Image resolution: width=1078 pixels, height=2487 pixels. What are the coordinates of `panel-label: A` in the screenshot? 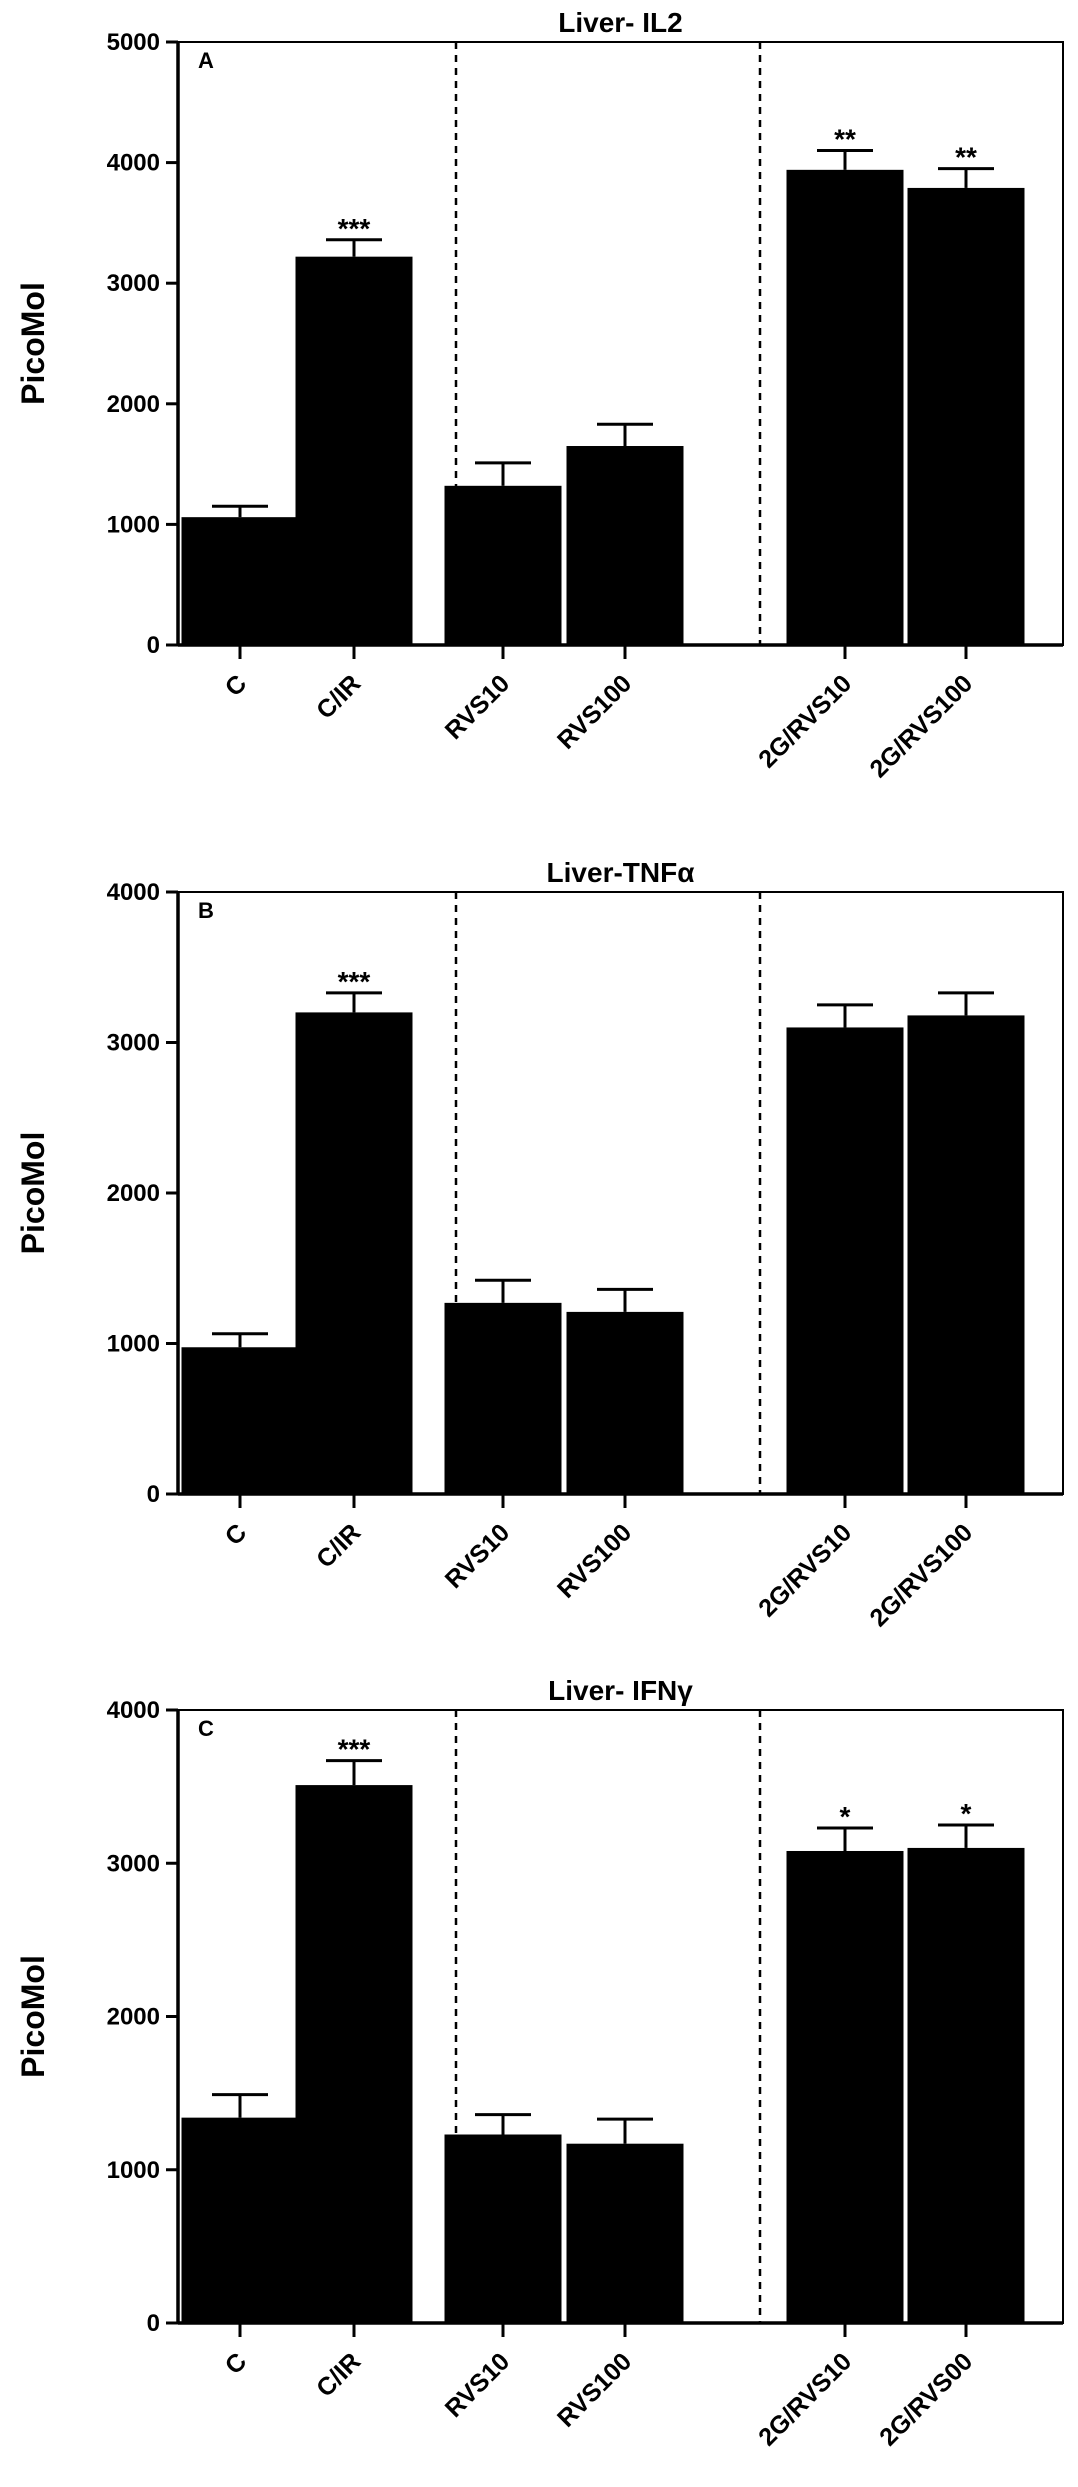 It's located at (206, 60).